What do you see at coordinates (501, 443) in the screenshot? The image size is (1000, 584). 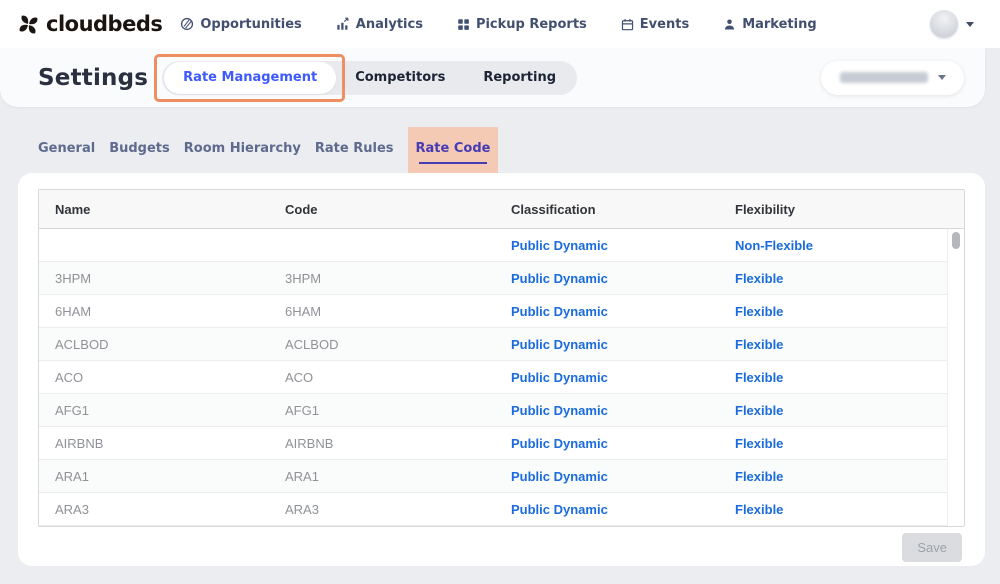 I see `table-row: AIRBNB AIRBNB Public Dynamic Flexible` at bounding box center [501, 443].